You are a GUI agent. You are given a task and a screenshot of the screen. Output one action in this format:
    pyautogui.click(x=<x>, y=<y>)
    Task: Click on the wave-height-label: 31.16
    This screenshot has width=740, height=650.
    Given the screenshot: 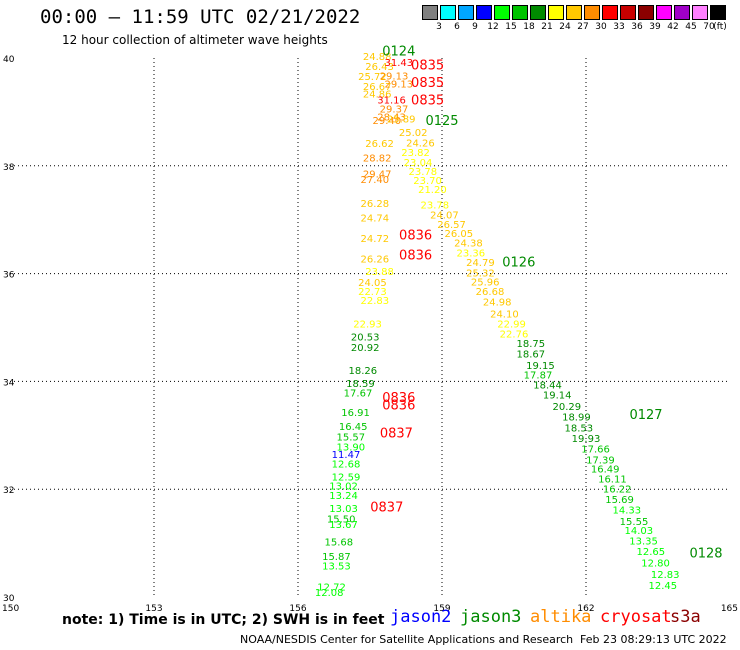 What is the action you would take?
    pyautogui.click(x=391, y=100)
    